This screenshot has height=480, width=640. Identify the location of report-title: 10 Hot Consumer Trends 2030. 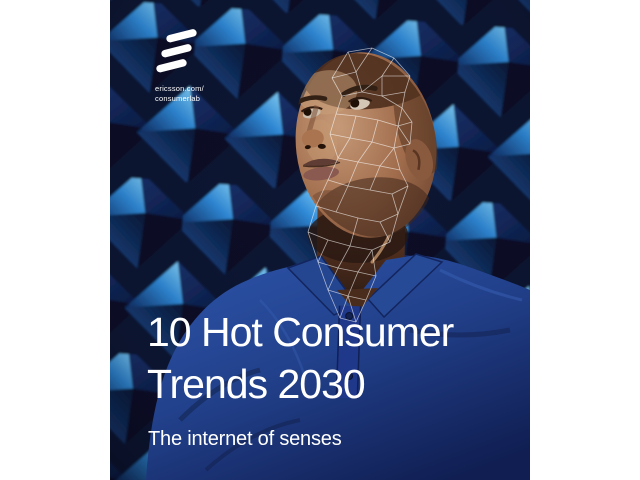
(300, 358).